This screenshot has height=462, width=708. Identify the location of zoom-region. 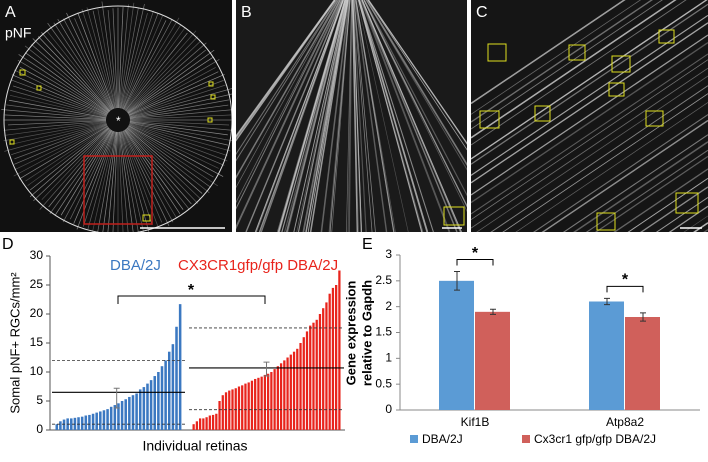
(118, 190).